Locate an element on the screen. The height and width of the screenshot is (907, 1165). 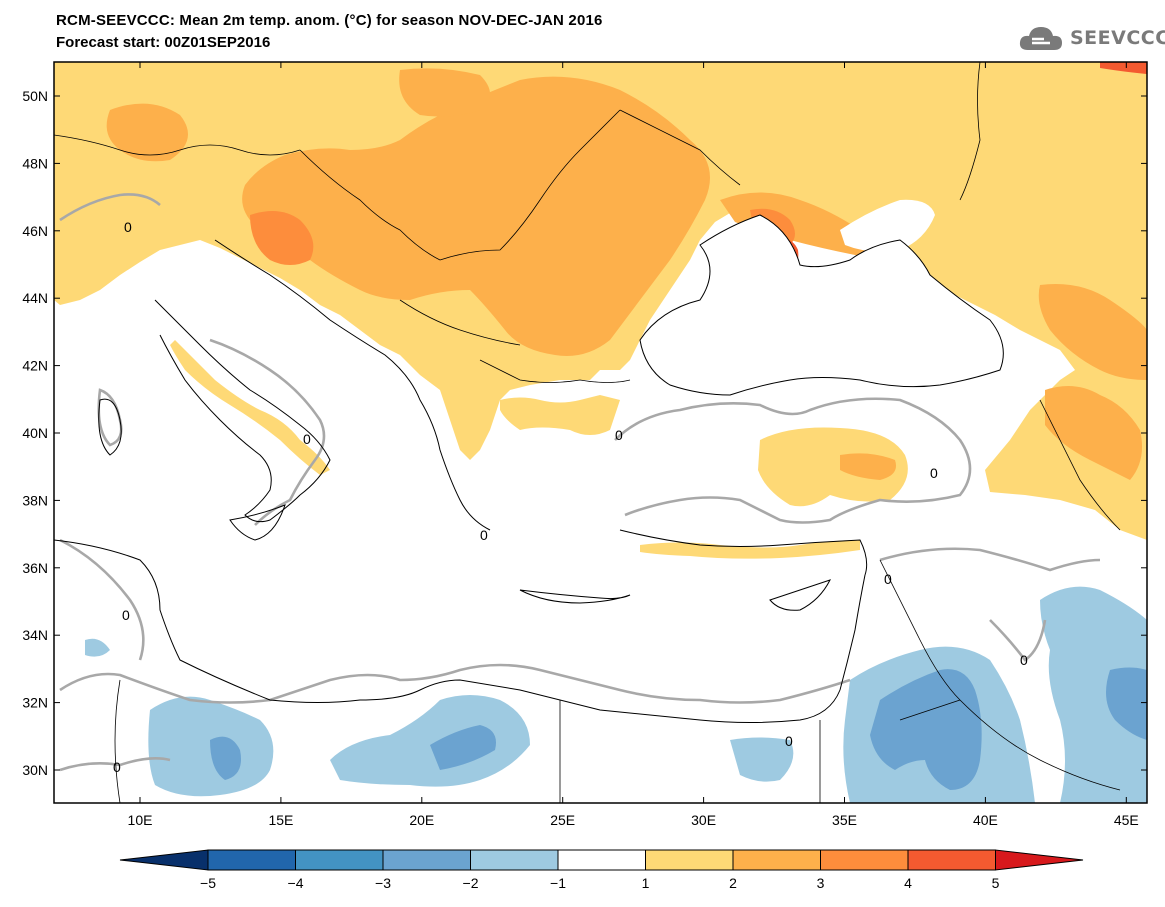
lat-label: 46N is located at coordinates (35, 231).